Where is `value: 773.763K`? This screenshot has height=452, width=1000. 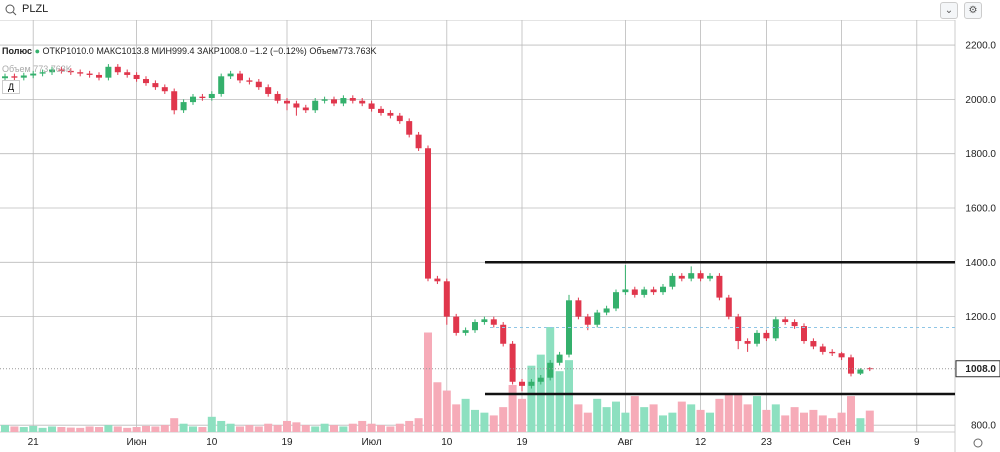 value: 773.763K is located at coordinates (52, 69).